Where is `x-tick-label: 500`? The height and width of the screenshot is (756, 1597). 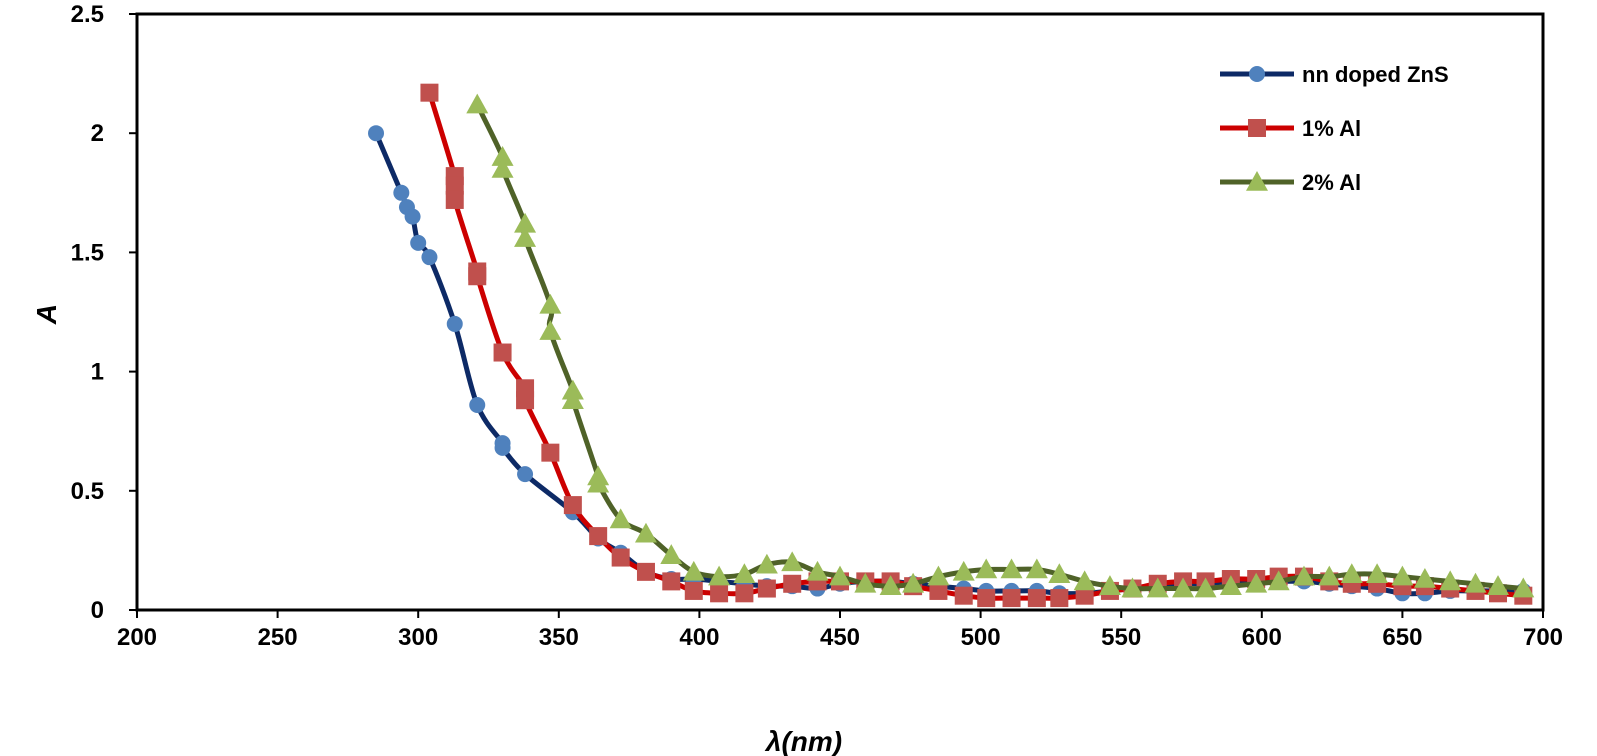
x-tick-label: 500 is located at coordinates (981, 637).